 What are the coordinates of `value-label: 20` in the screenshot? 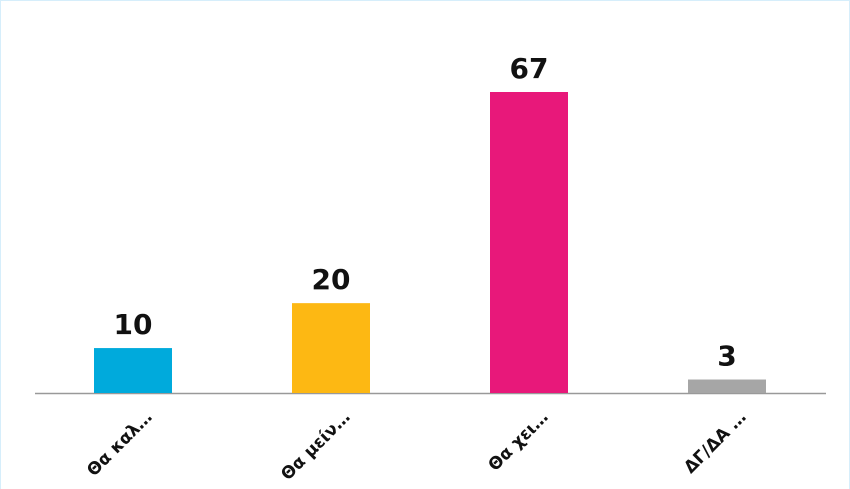 It's located at (331, 279).